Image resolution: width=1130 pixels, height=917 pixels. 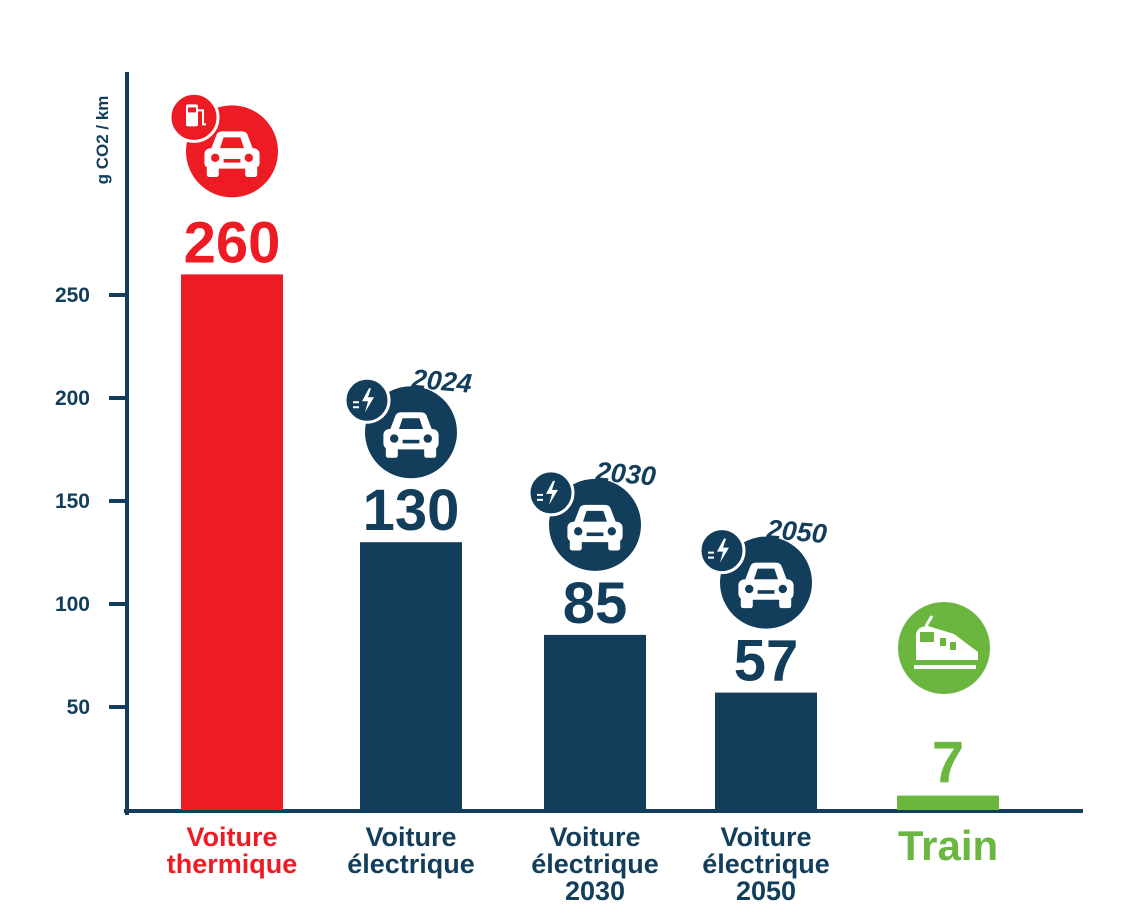 I want to click on category-label-3-line-0: Voiture, so click(x=765, y=837).